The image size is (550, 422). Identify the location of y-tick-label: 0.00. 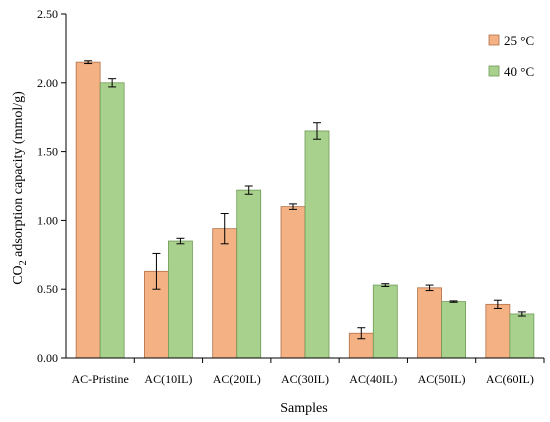
(47, 358).